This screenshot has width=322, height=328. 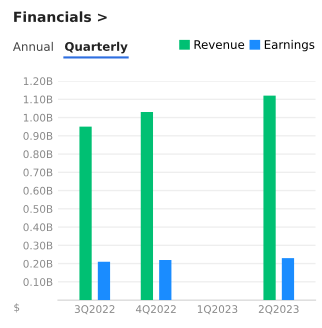 I want to click on legend-label: Earnings, so click(x=289, y=46).